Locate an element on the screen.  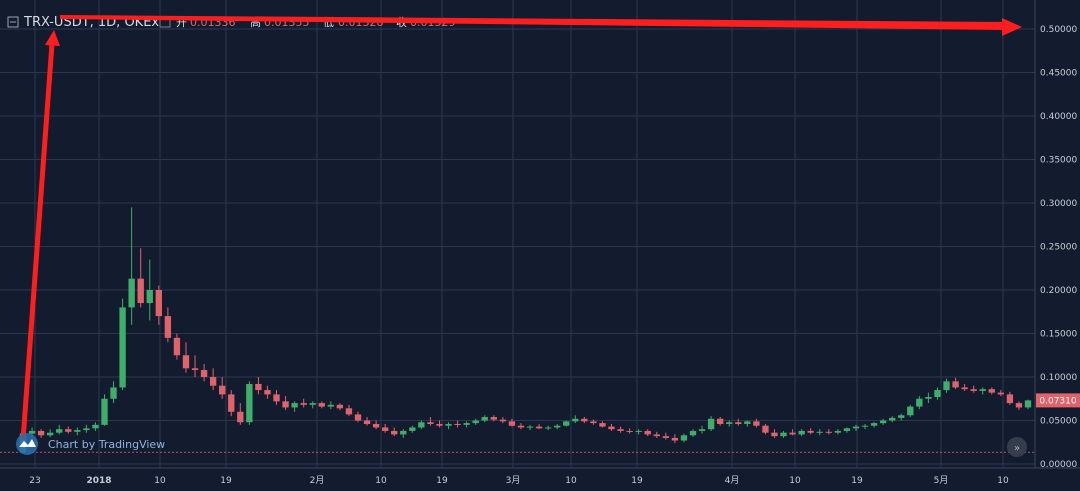
y-tick-label: 0.35000 is located at coordinates (1058, 161).